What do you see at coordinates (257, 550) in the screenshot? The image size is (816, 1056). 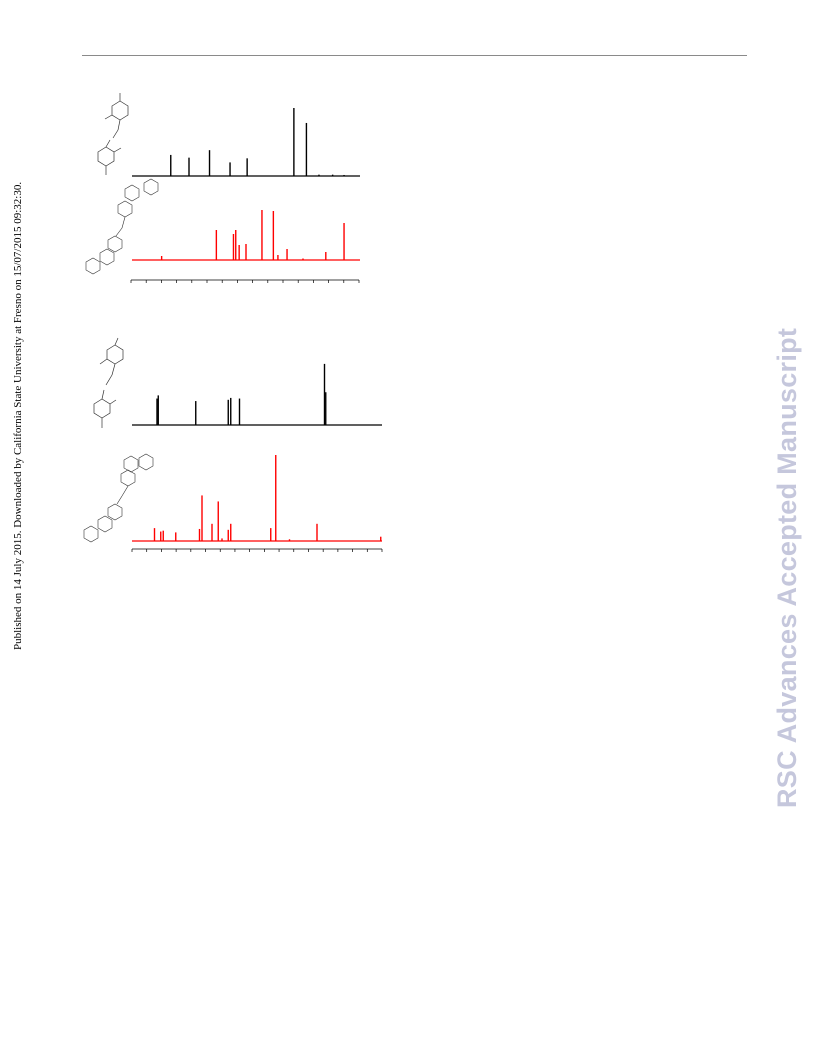 I see `x-axis-lower` at bounding box center [257, 550].